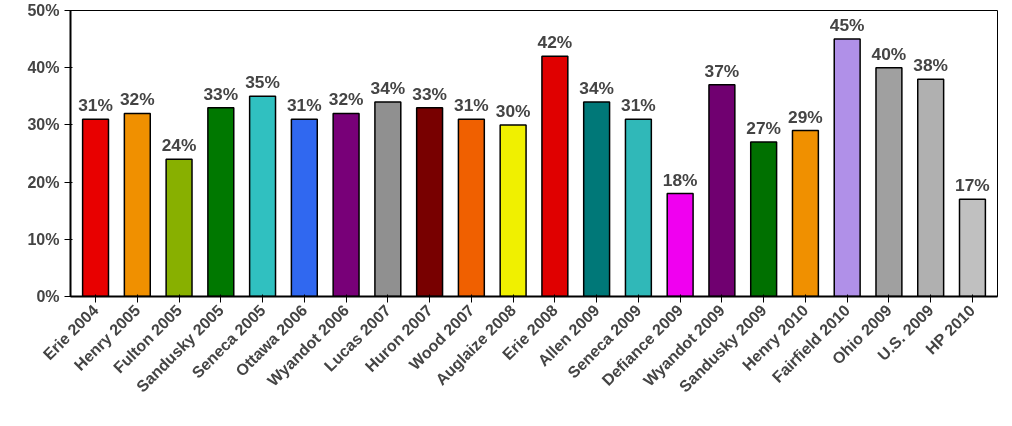  I want to click on data-label: 30%, so click(513, 110).